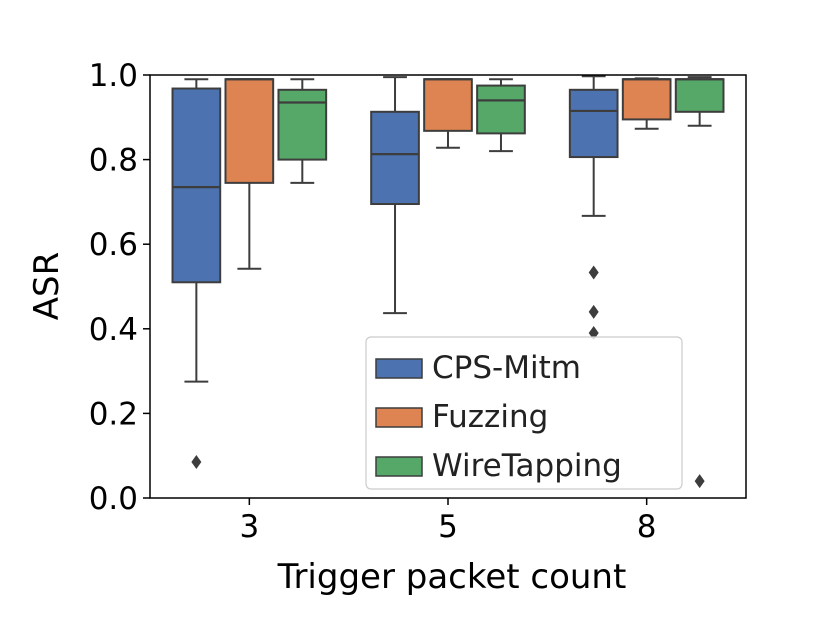 The width and height of the screenshot is (830, 623). Describe the element at coordinates (249, 527) in the screenshot. I see `x-tick-label: 3` at that location.